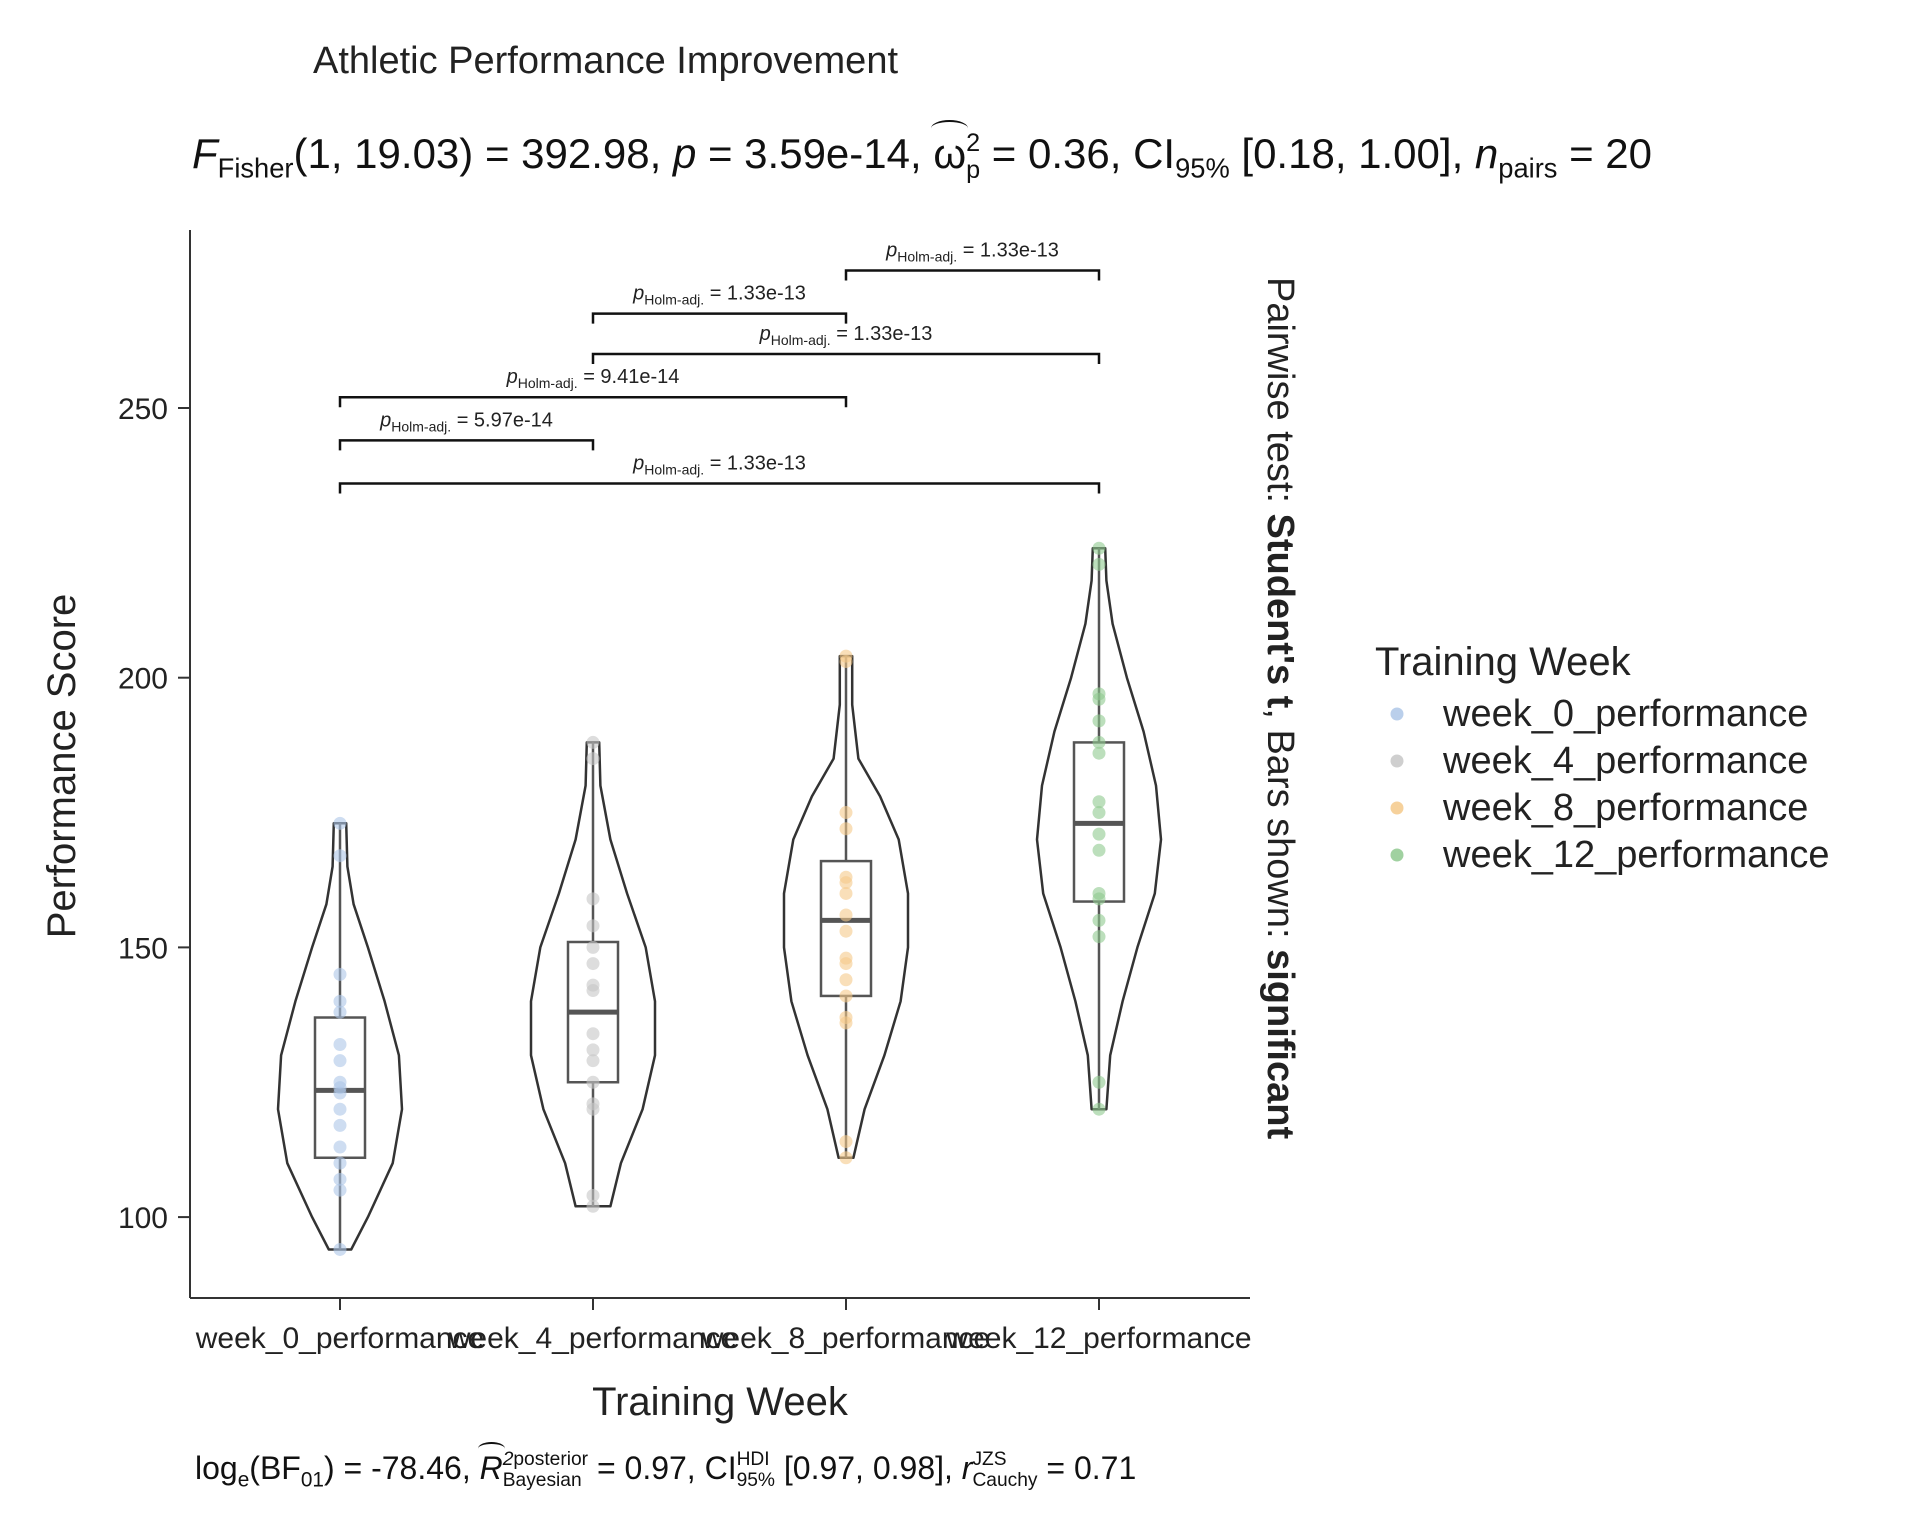 The width and height of the screenshot is (1920, 1536). Describe the element at coordinates (593, 1338) in the screenshot. I see `x-tick-label: week_4_performance` at that location.